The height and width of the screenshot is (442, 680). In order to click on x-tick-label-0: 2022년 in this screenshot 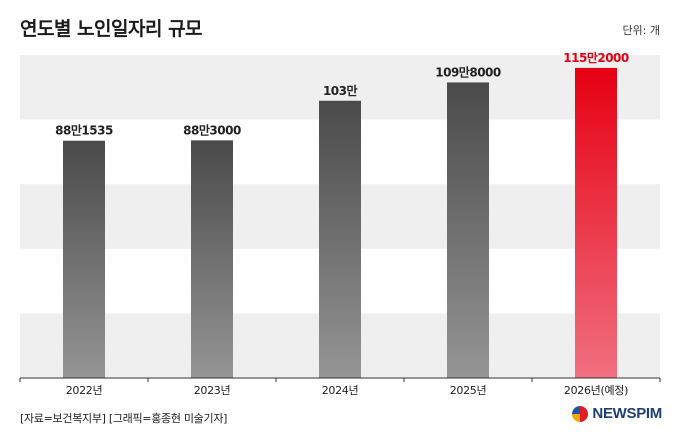, I will do `click(84, 390)`.